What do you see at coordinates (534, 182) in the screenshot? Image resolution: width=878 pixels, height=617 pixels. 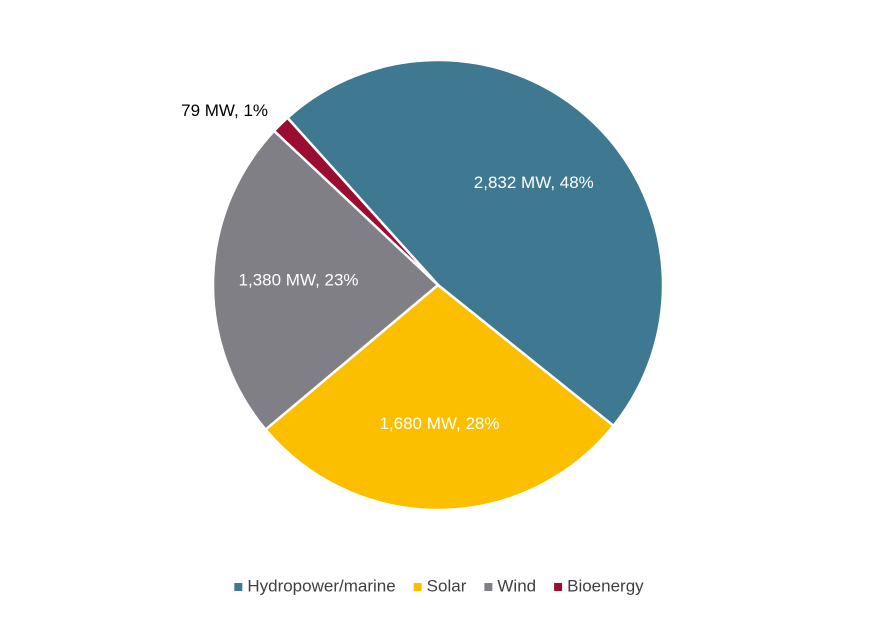 I see `data-label: 2,832 MW, 48%` at bounding box center [534, 182].